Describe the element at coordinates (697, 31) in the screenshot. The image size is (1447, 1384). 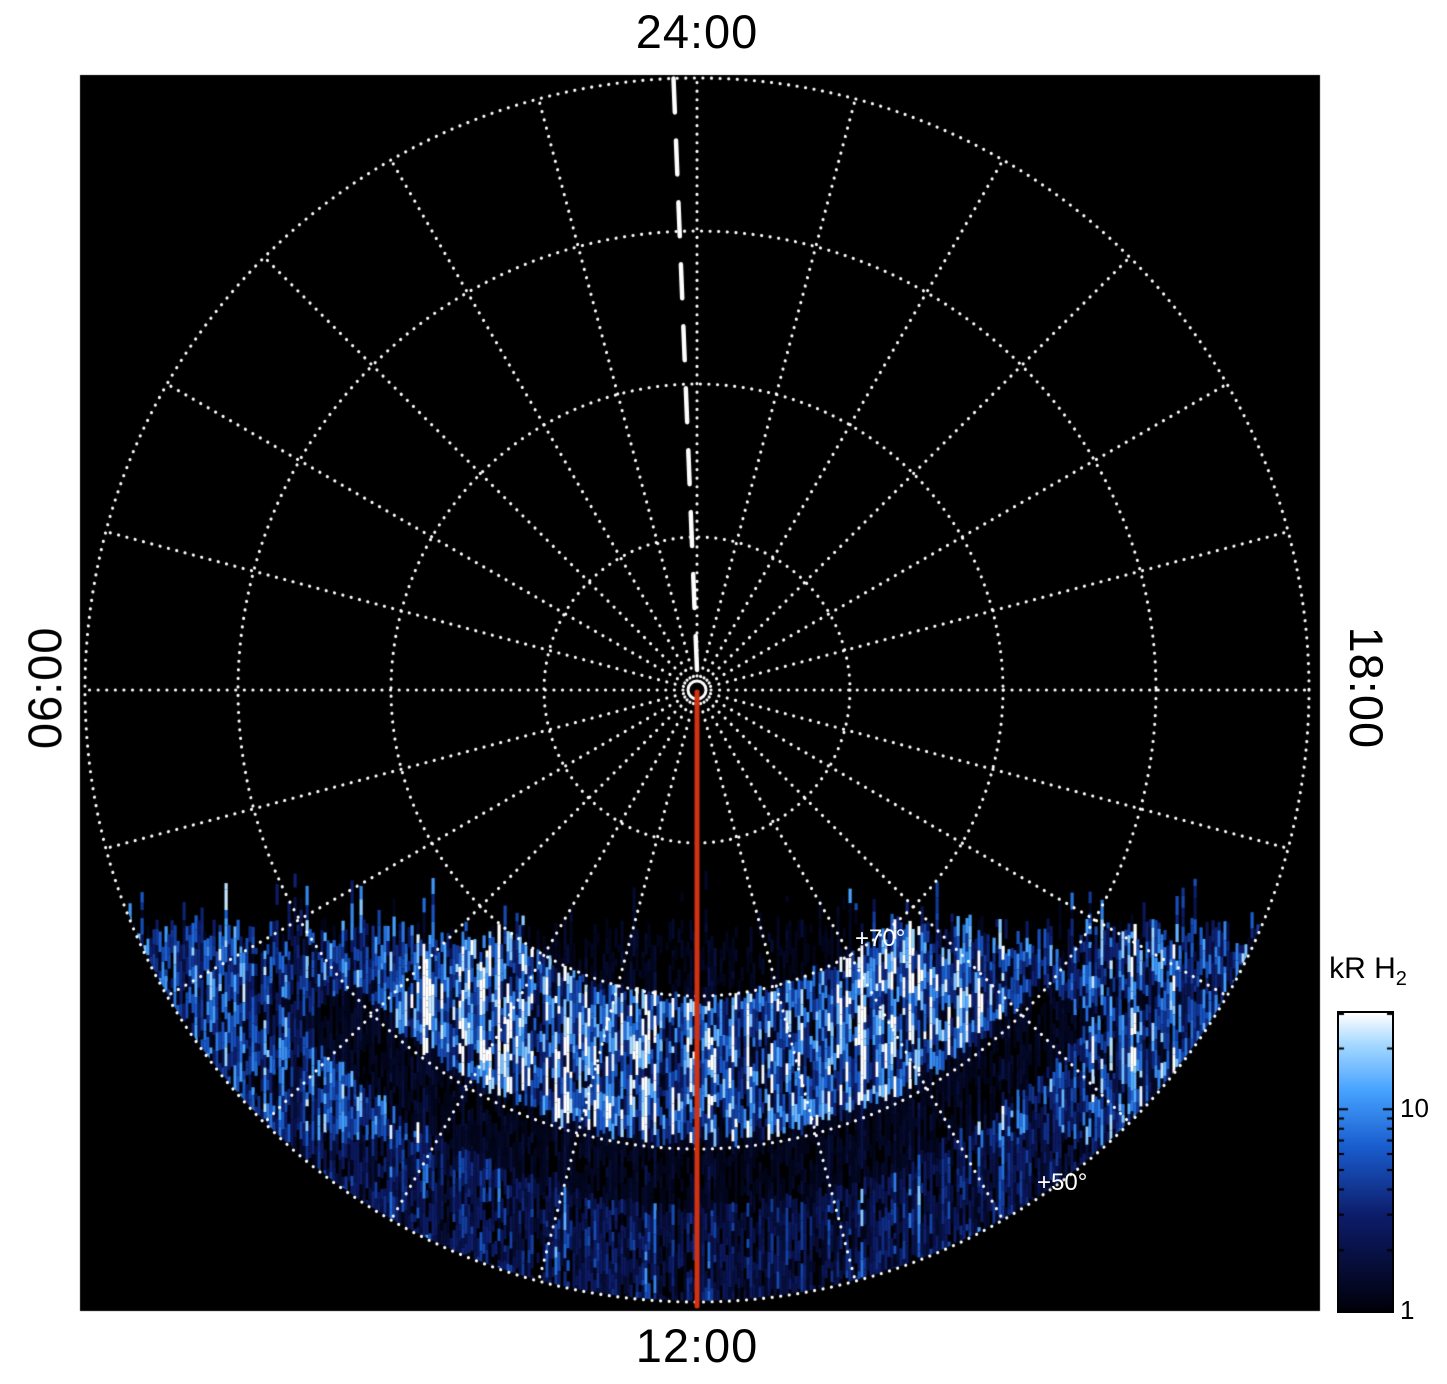
I see `time-label-2400: 24:00` at that location.